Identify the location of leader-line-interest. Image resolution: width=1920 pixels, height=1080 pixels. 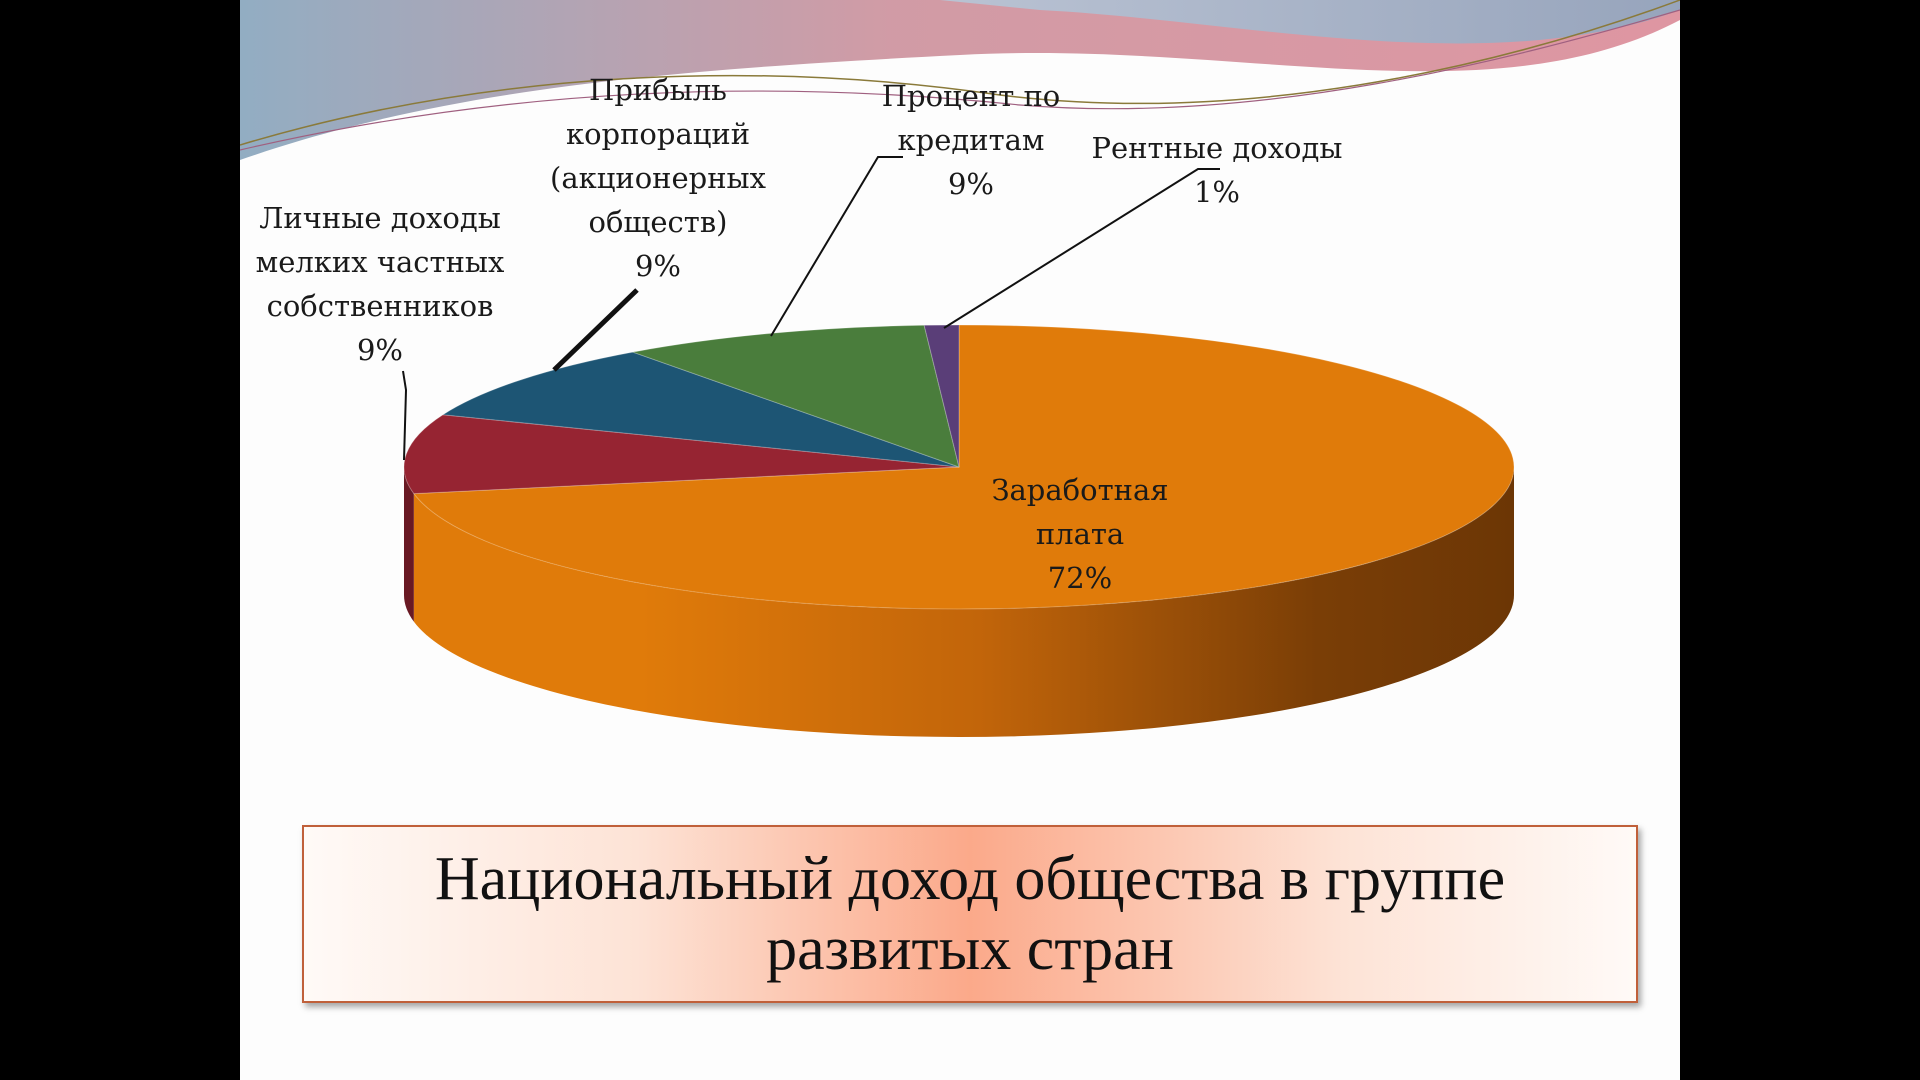
(836, 246).